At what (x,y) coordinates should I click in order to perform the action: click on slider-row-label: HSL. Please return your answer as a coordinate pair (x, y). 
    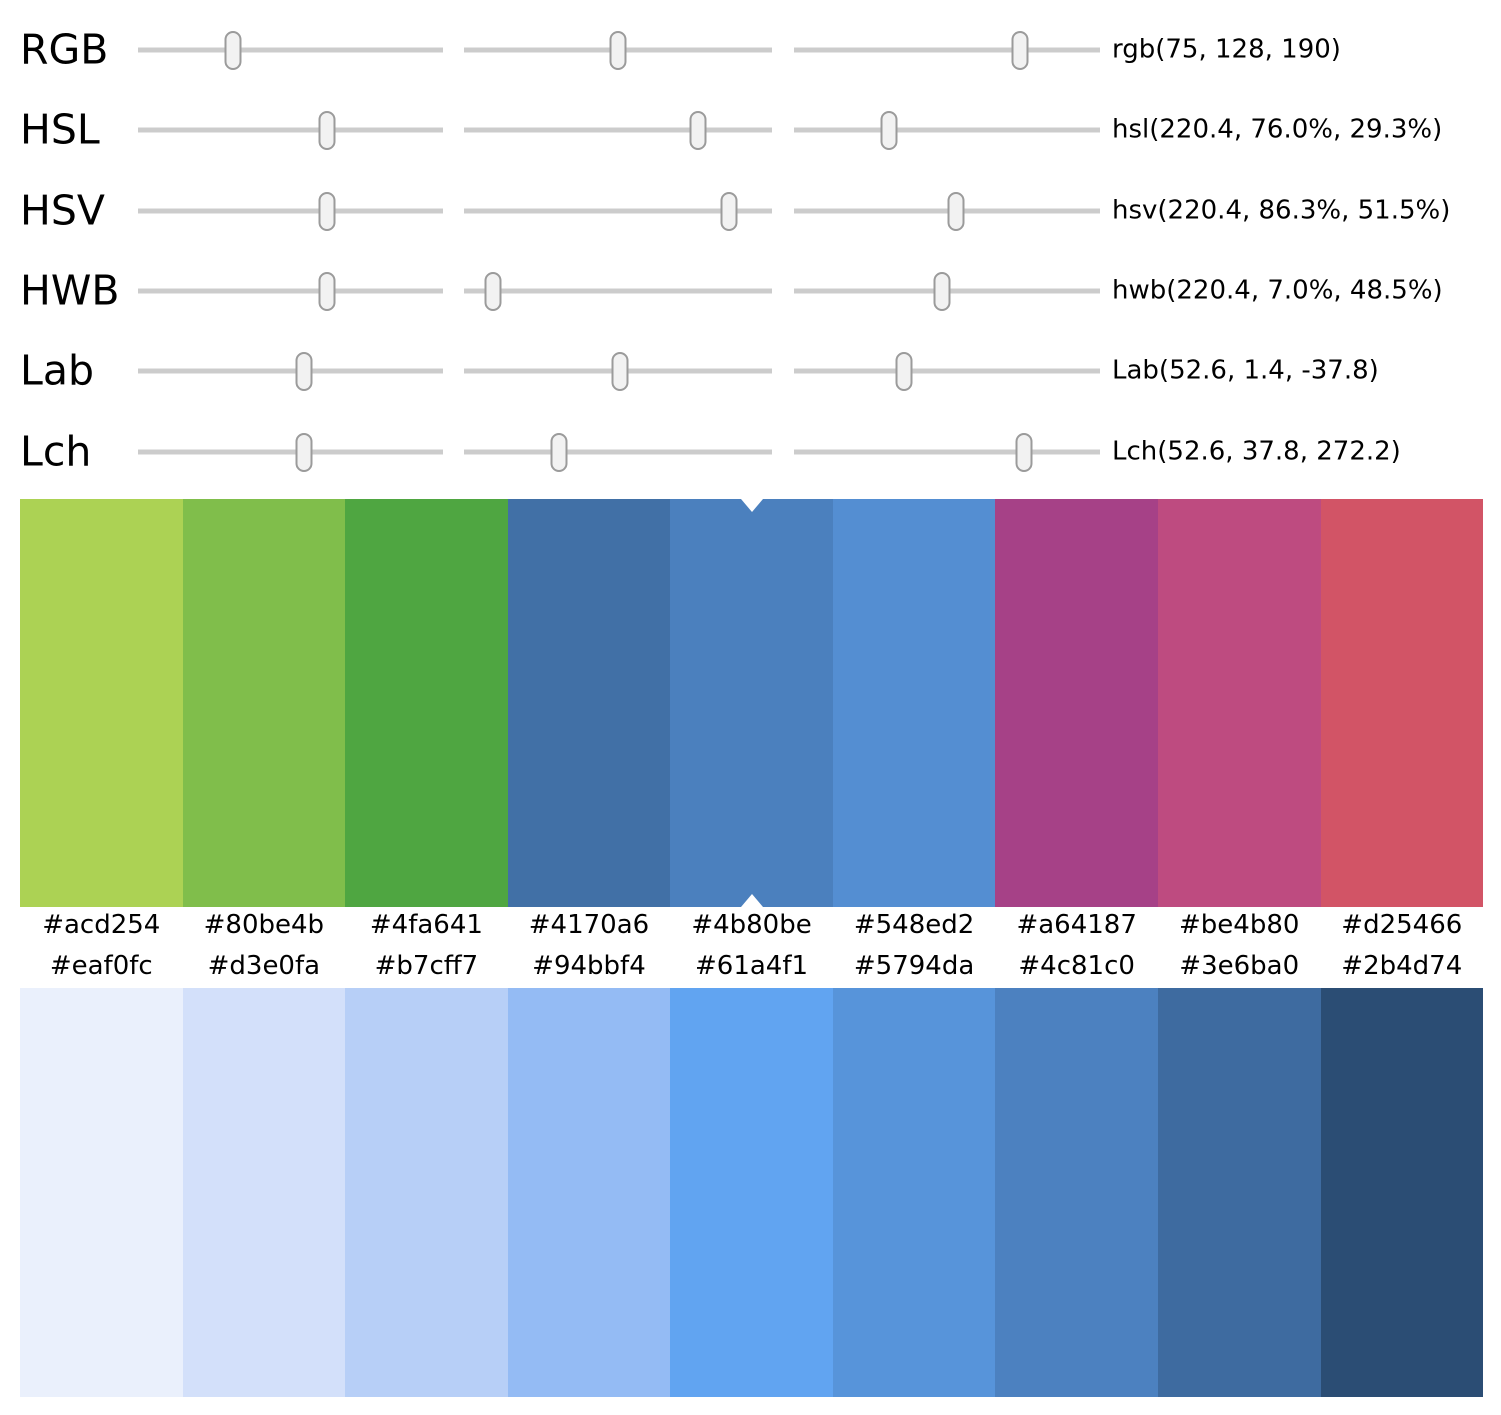
    Looking at the image, I should click on (60, 129).